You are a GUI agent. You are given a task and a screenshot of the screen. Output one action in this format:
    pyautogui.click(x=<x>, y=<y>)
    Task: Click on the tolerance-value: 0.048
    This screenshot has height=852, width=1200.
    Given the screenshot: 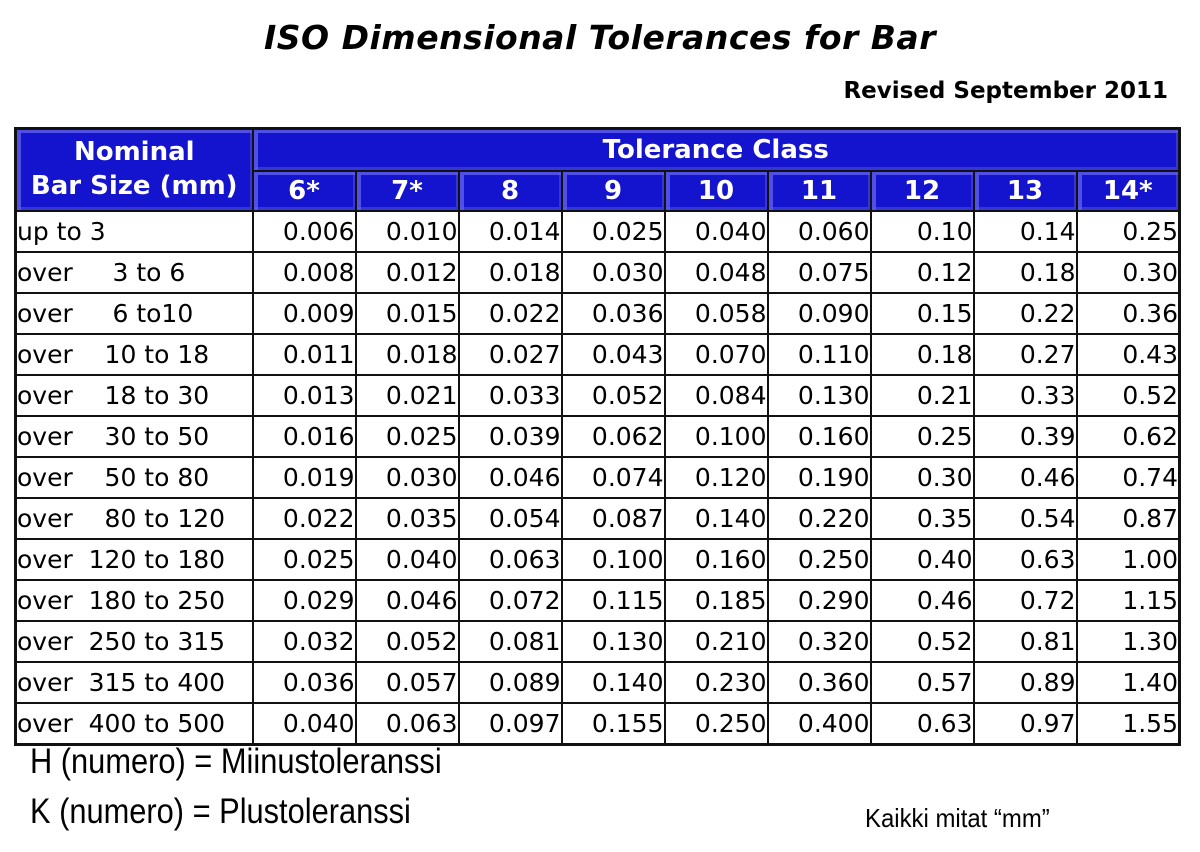 What is the action you would take?
    pyautogui.click(x=716, y=272)
    